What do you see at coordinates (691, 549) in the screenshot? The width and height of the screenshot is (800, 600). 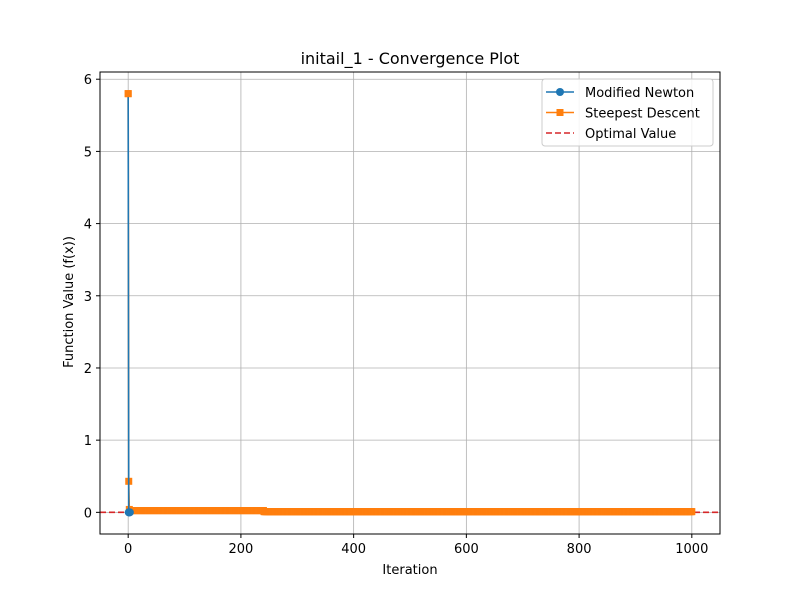 I see `x-tick-label: 1000` at bounding box center [691, 549].